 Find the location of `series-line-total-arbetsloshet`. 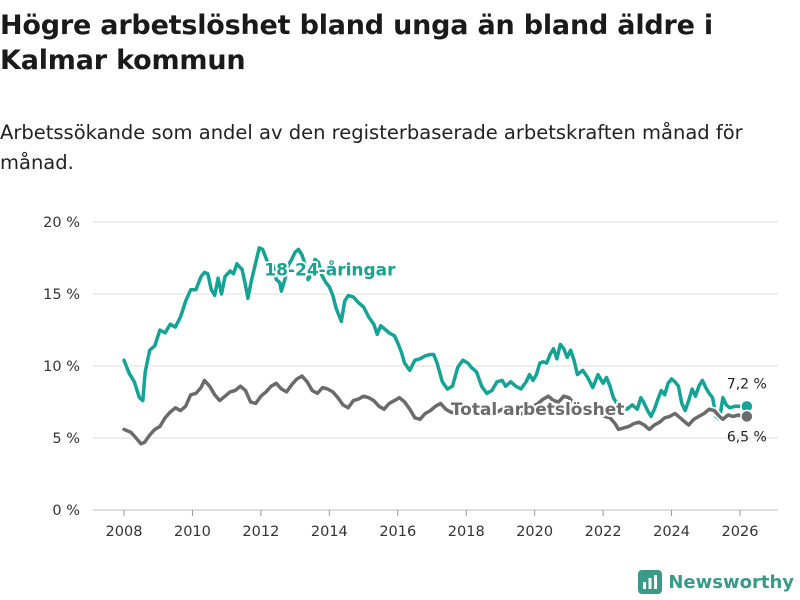

series-line-total-arbetsloshet is located at coordinates (435, 410).